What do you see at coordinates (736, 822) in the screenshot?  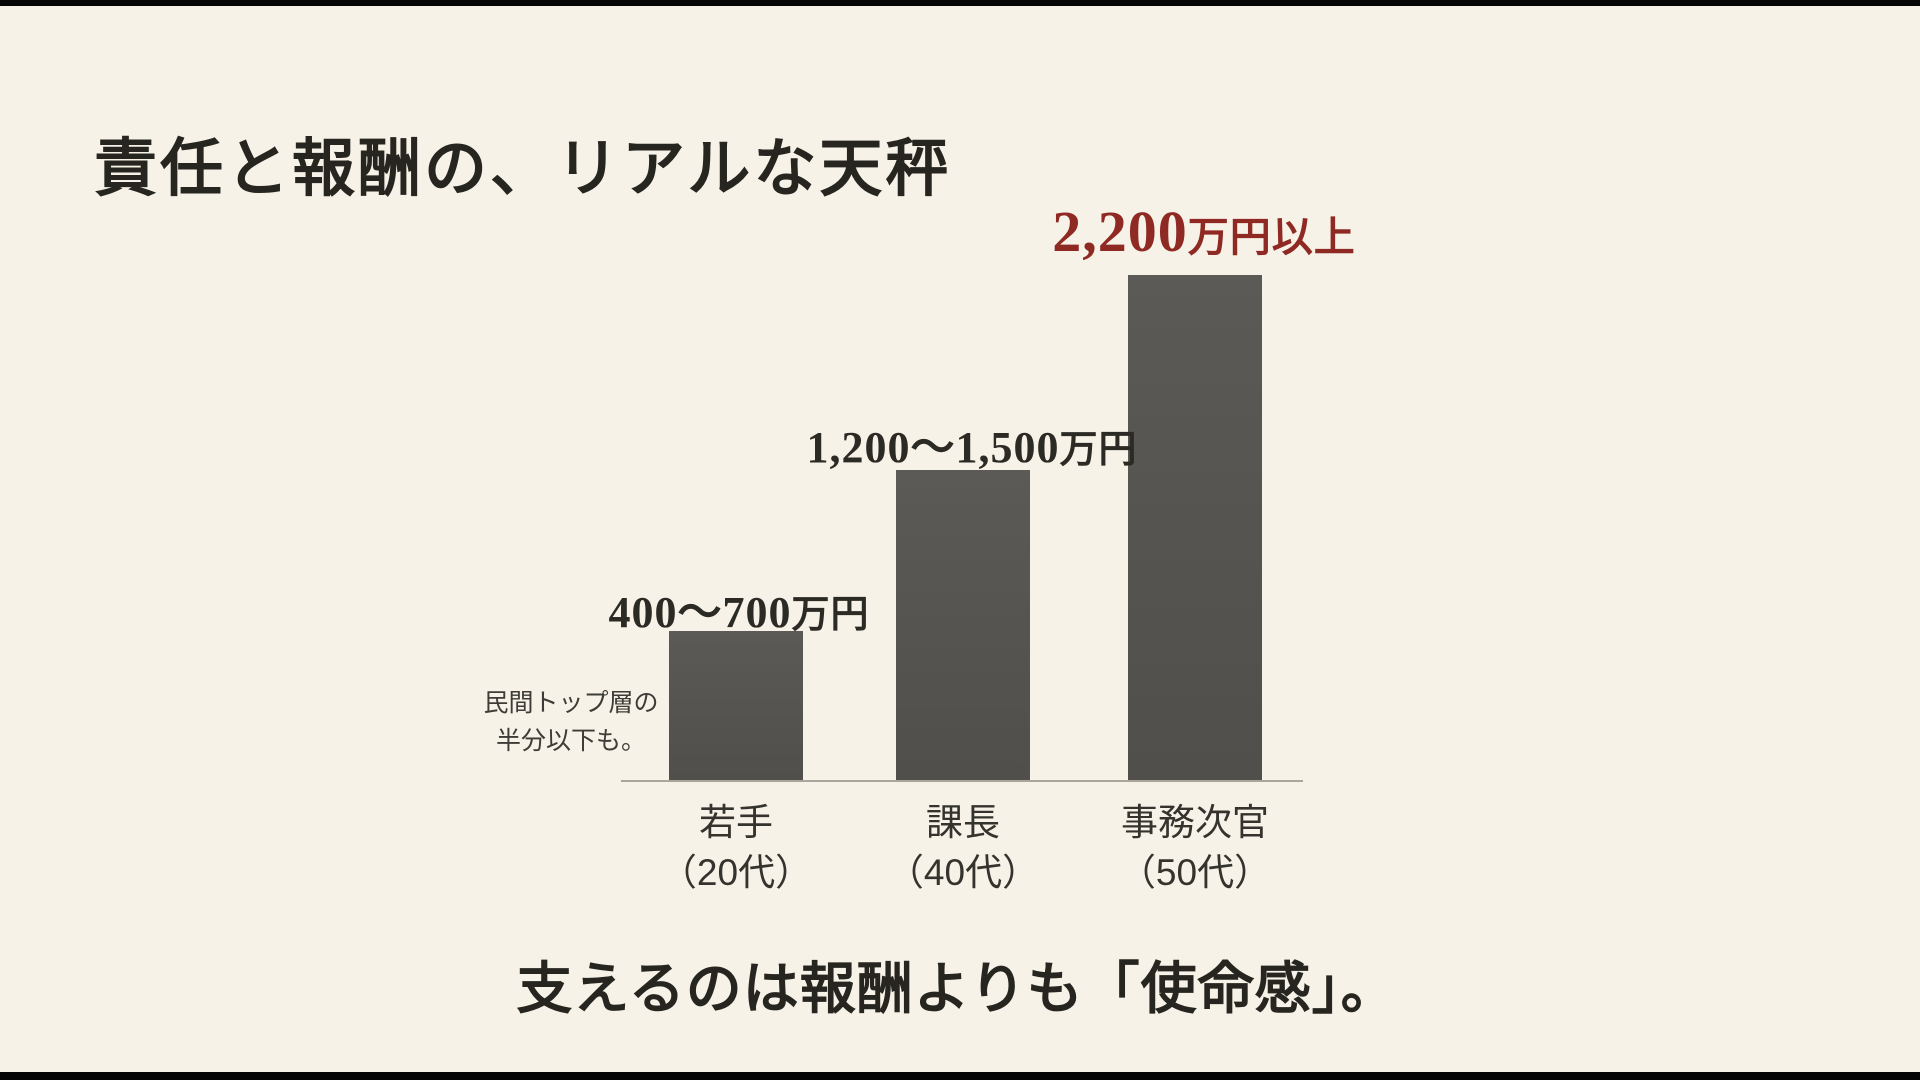 I see `category-name: 若手` at bounding box center [736, 822].